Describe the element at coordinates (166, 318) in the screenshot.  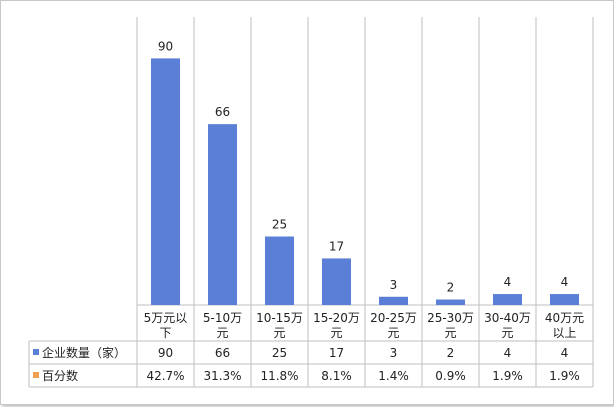
I see `category-label: 5万元以` at that location.